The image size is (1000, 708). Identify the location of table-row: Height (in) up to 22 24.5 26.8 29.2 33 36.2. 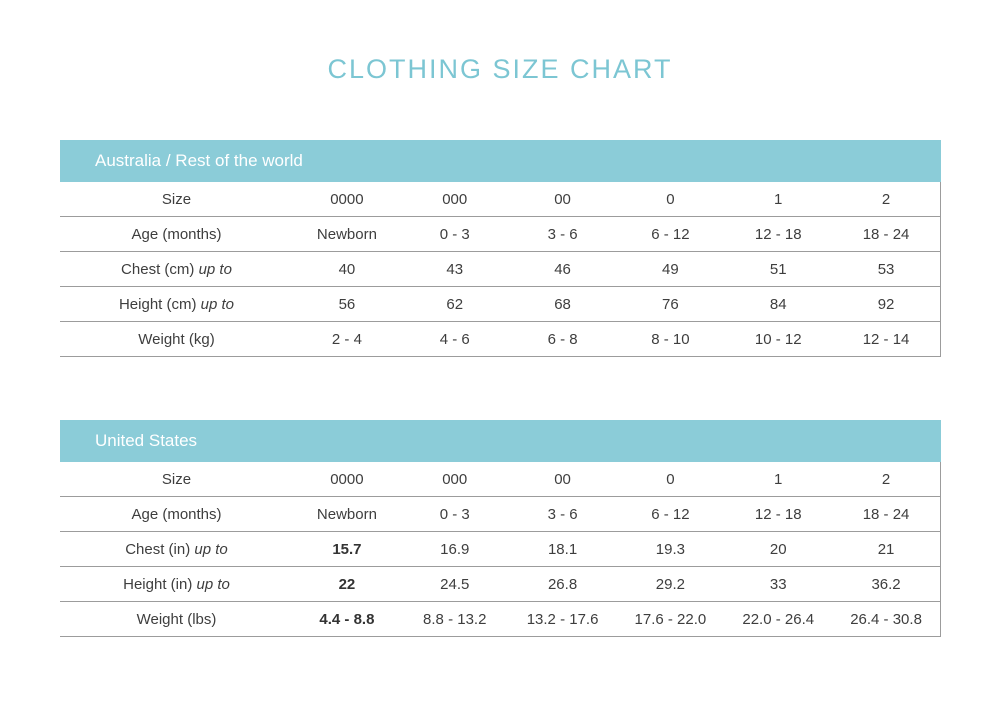
(500, 584).